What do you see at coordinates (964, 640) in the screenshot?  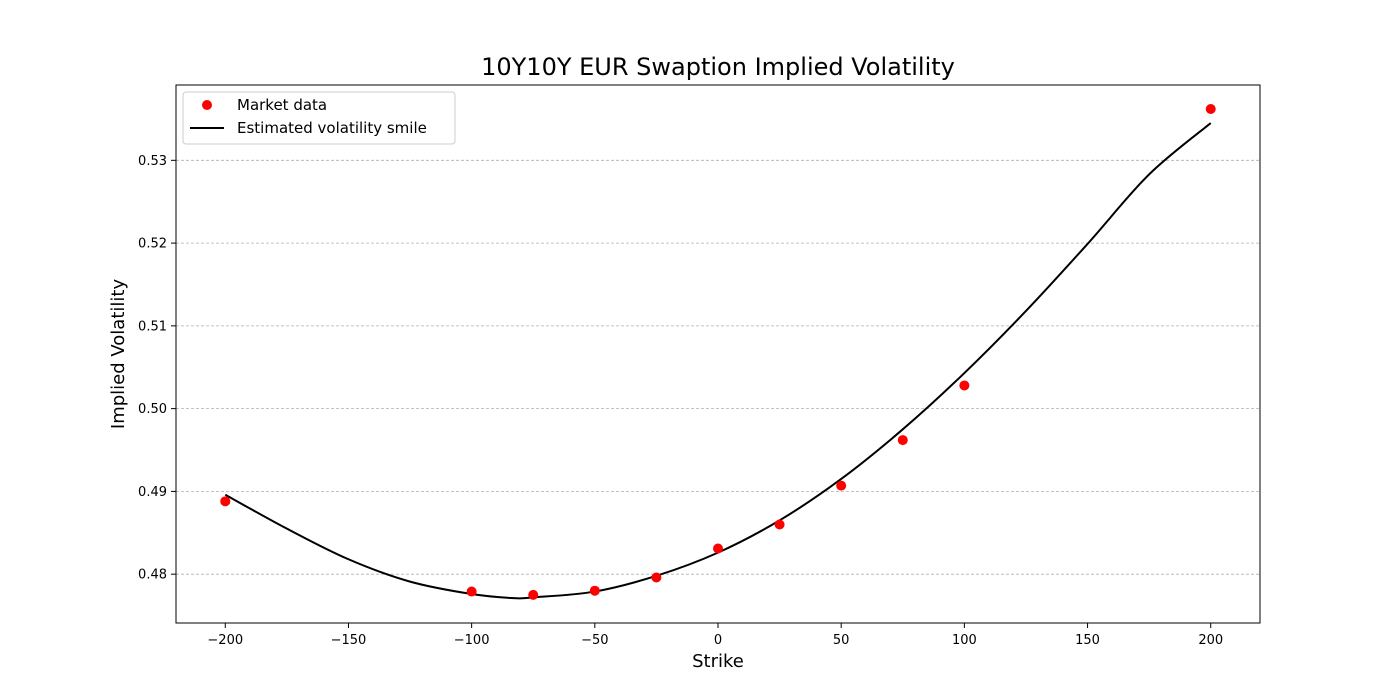 I see `x-tick-label: 100` at bounding box center [964, 640].